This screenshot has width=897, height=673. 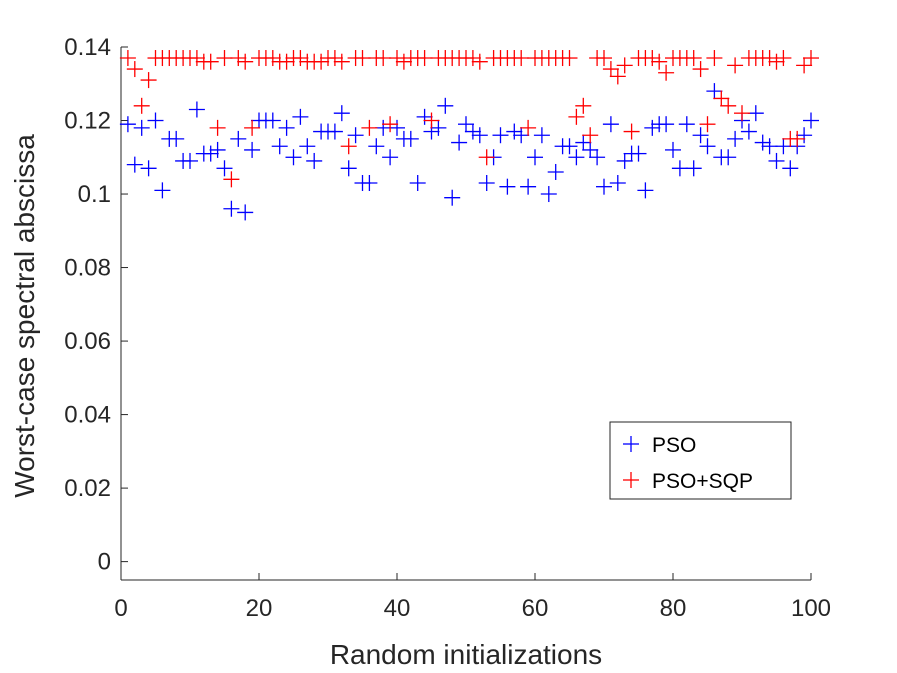 I want to click on y-tick-label: 0.12, so click(x=87, y=121).